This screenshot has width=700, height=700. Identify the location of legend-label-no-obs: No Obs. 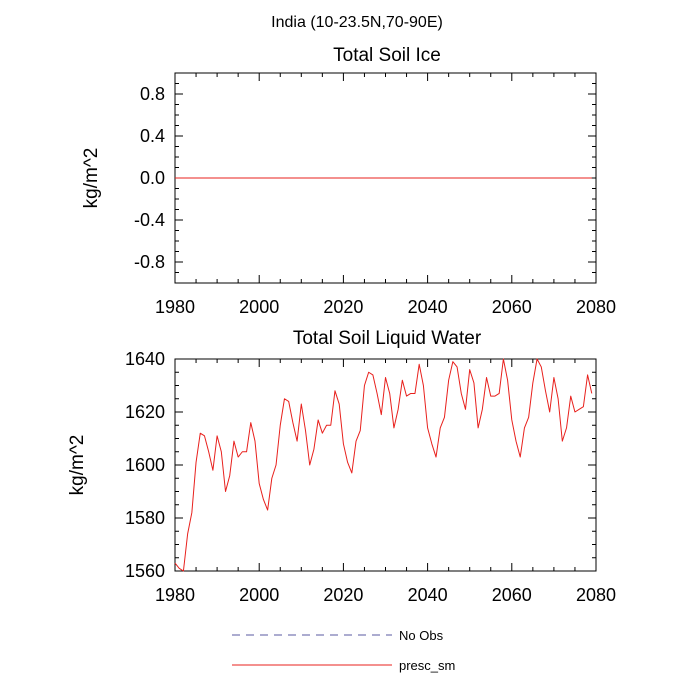
(421, 635).